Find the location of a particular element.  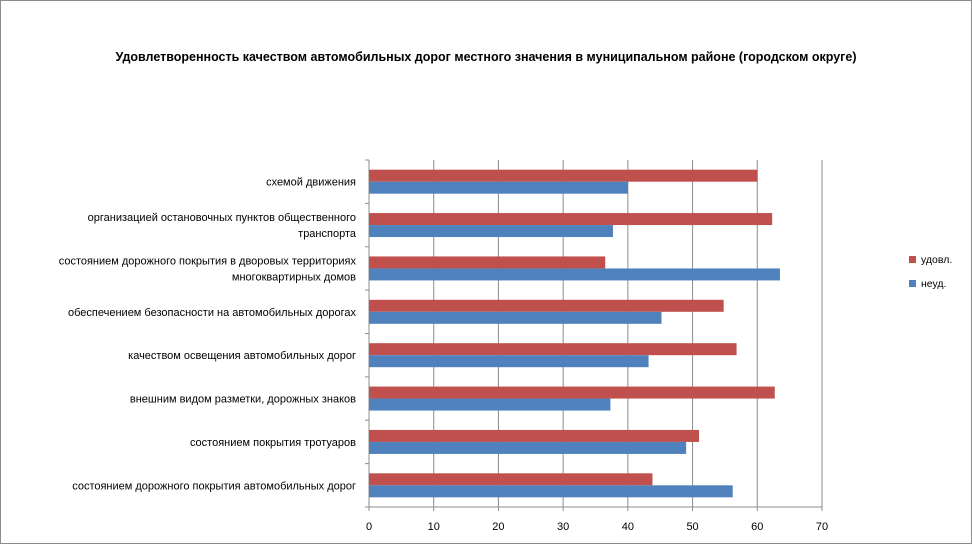

x-tick-label: 30 is located at coordinates (563, 527).